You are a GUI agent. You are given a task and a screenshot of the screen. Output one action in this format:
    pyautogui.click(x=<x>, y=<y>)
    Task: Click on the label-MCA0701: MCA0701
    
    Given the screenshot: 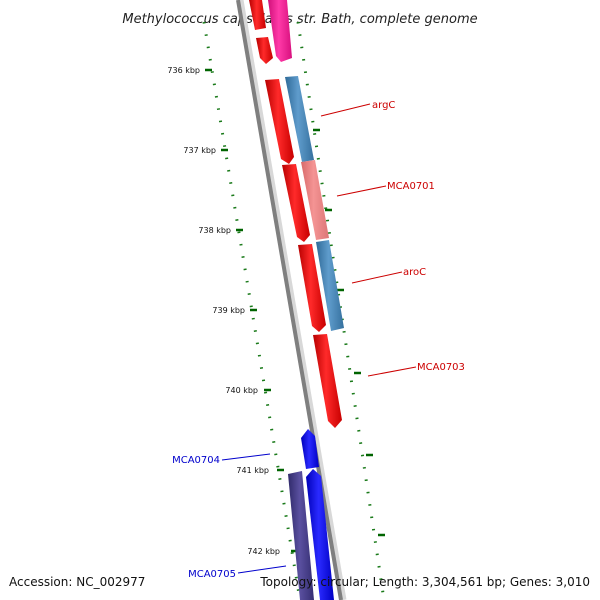 What is the action you would take?
    pyautogui.click(x=411, y=186)
    